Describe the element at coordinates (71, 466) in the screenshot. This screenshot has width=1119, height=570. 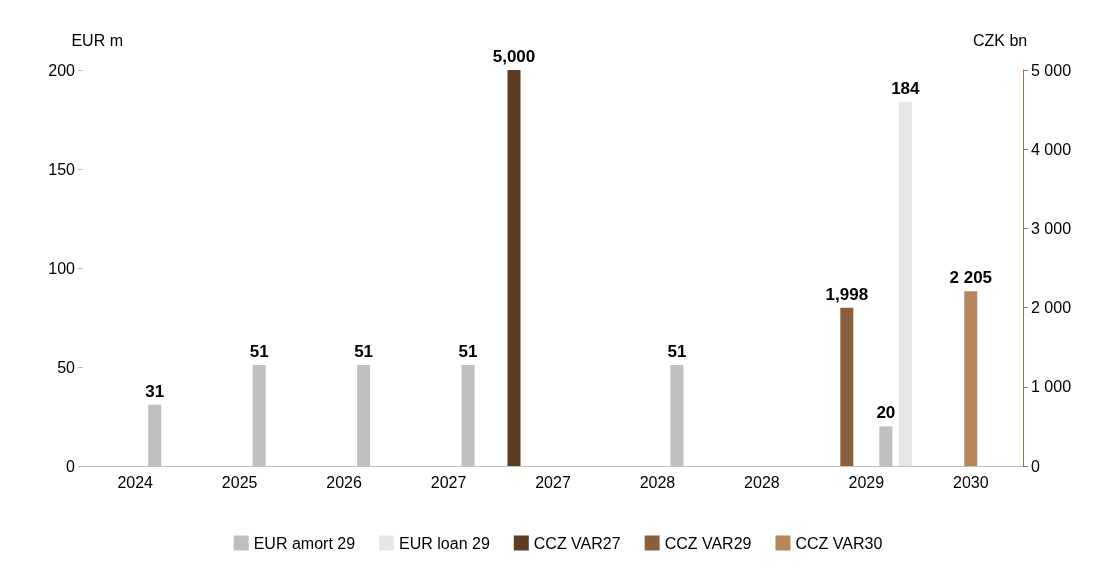
I see `y-tick-label: 0` at that location.